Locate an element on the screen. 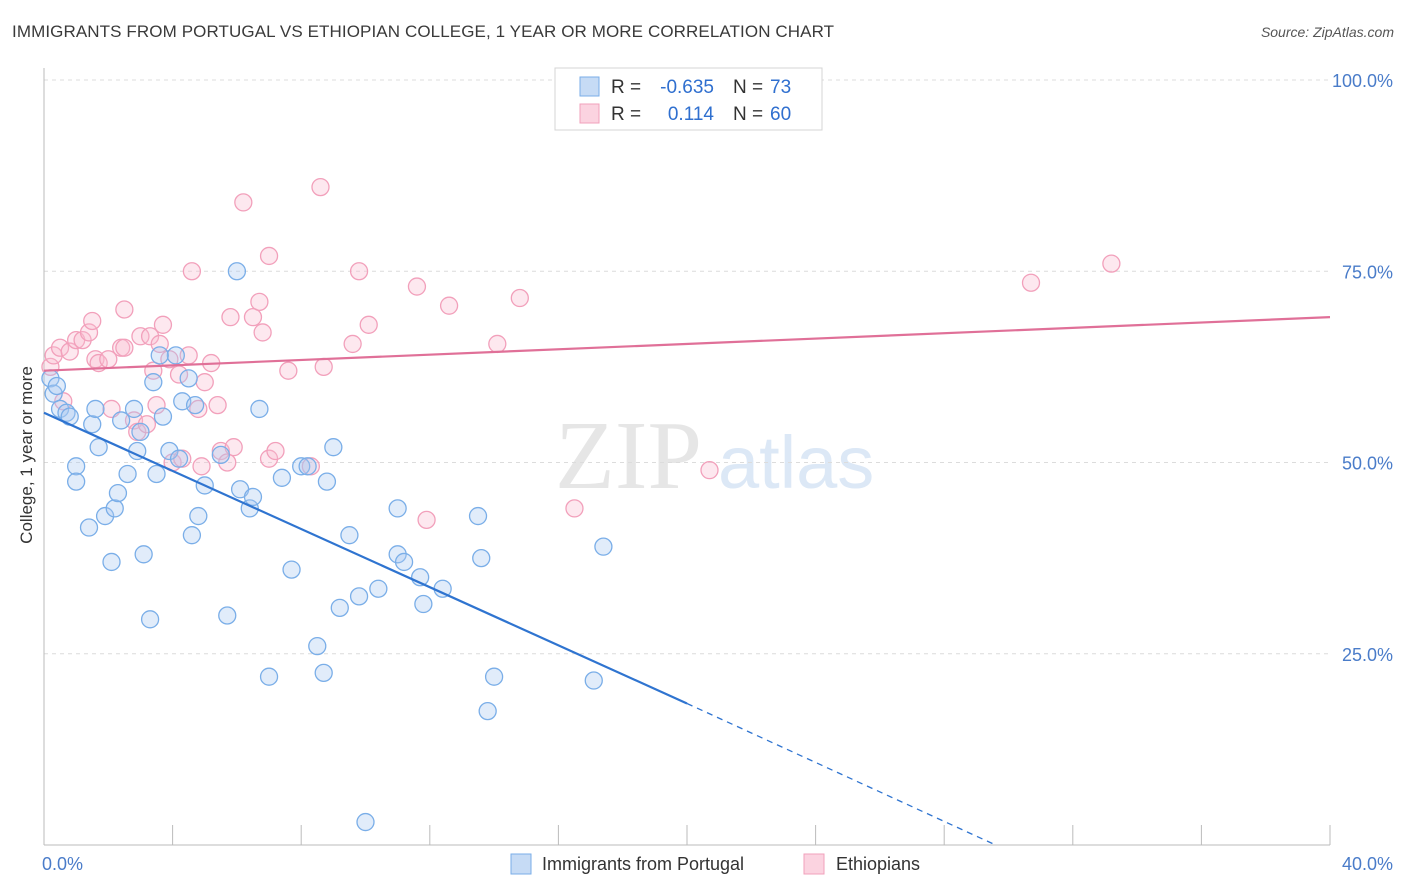  legend-swatch-ethiopians is located at coordinates (589, 113).